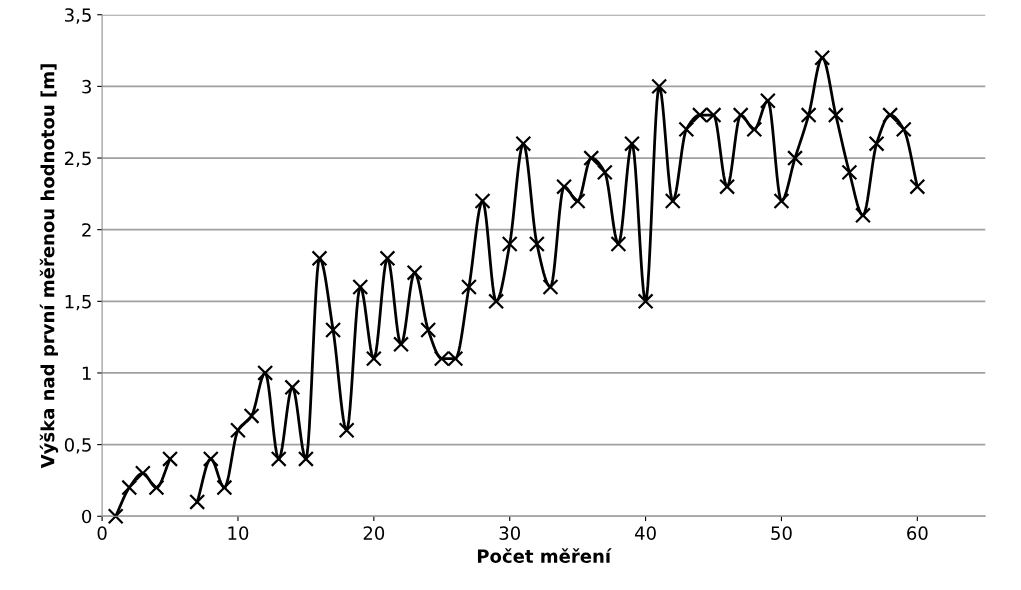 The image size is (1021, 590). I want to click on x-tick-label: 60, so click(917, 533).